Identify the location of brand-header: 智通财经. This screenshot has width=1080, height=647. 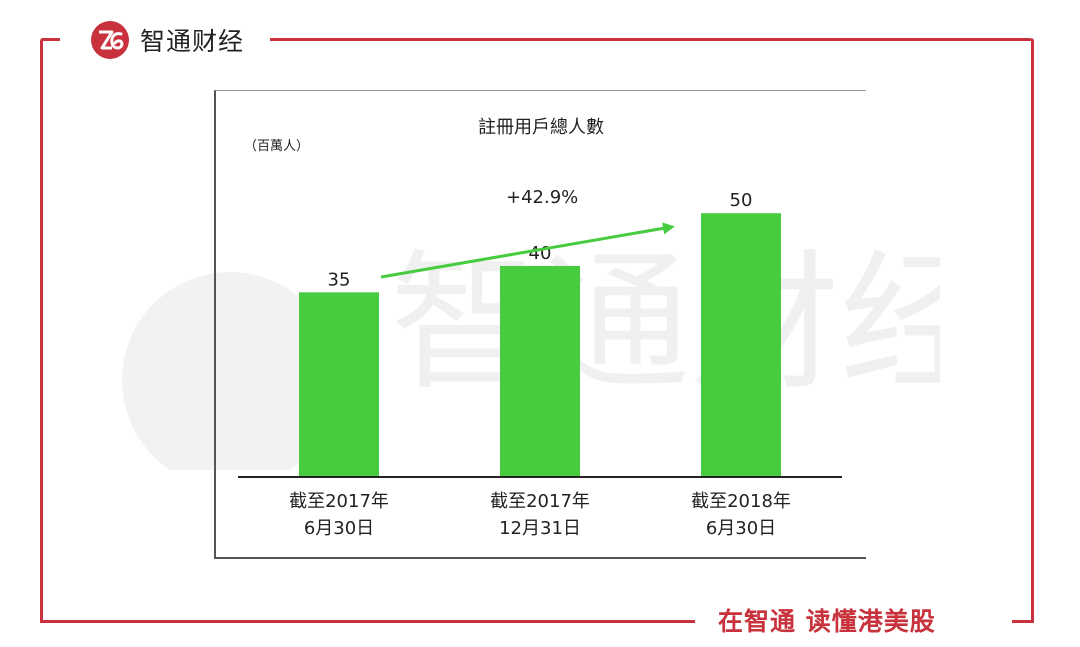
(167, 40).